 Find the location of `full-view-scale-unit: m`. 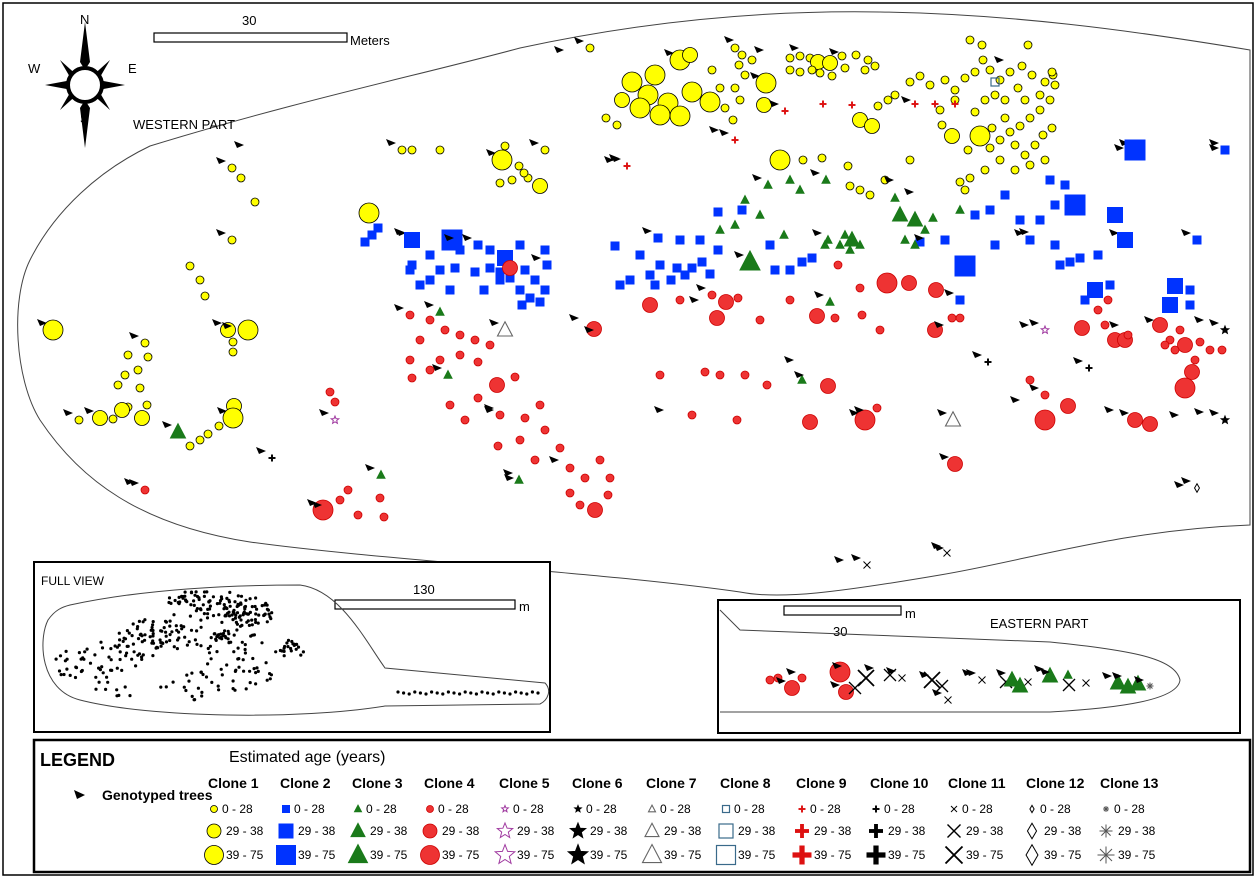

full-view-scale-unit: m is located at coordinates (524, 606).